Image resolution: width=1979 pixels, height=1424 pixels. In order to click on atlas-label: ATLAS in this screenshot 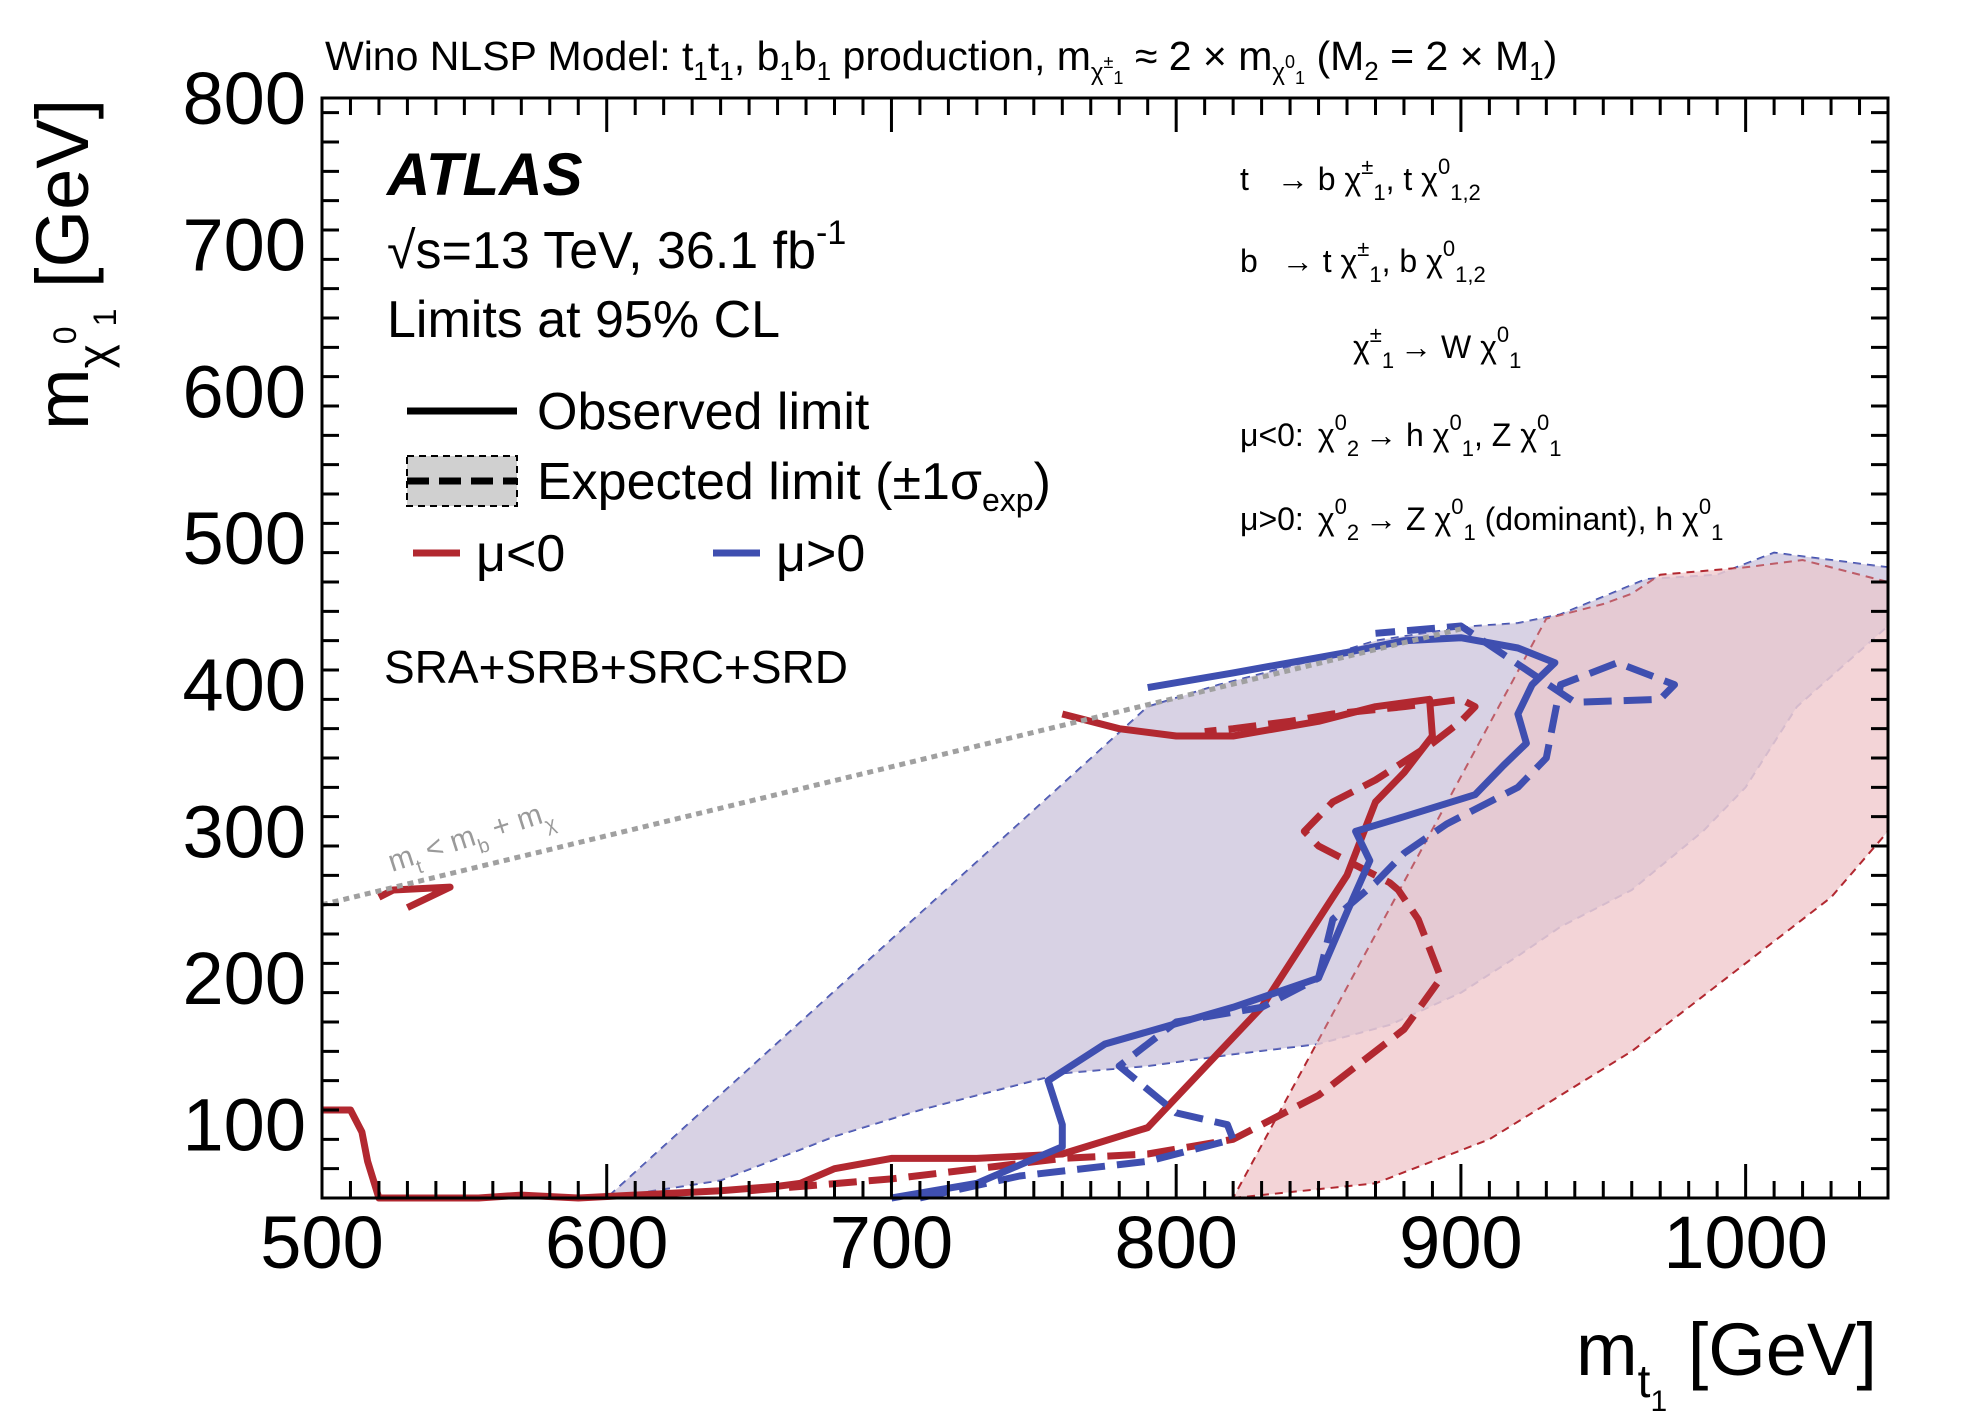, I will do `click(484, 174)`.